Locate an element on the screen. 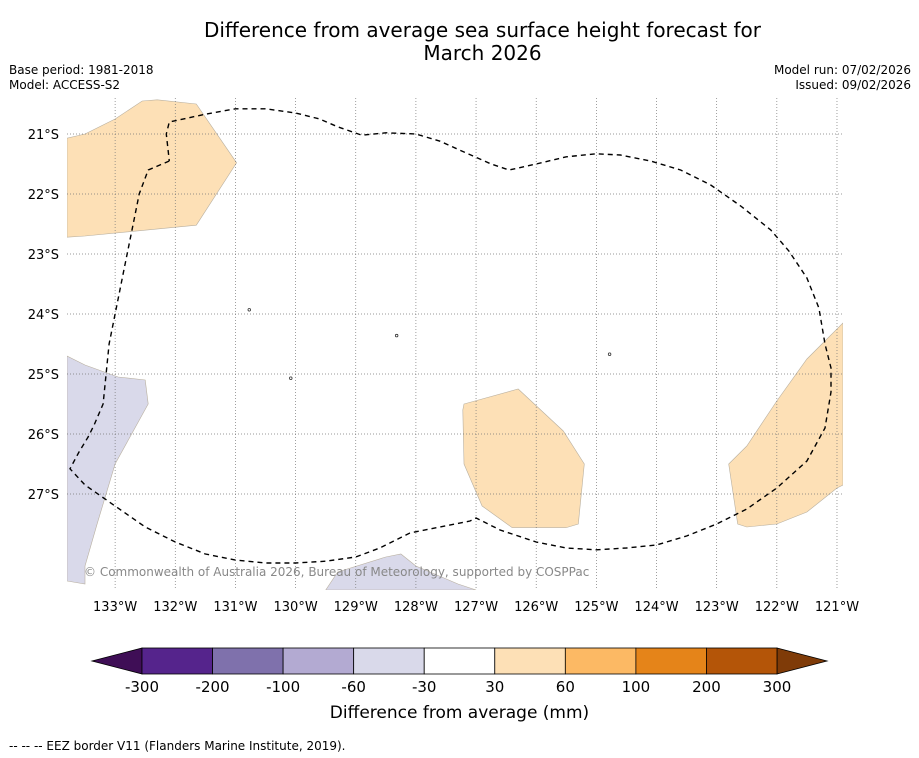 The width and height of the screenshot is (919, 758). longitude-tick-label: 127°W is located at coordinates (476, 607).